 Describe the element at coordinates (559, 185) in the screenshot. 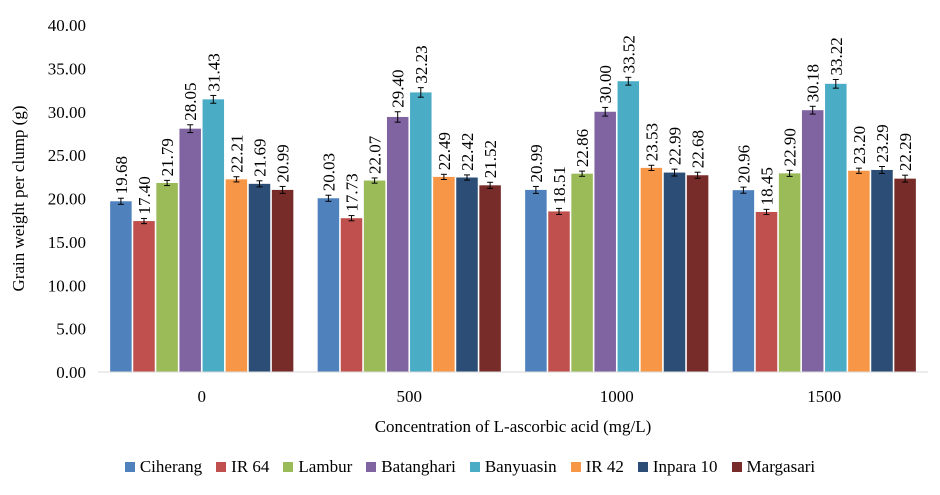

I see `data-label: 18.51` at that location.